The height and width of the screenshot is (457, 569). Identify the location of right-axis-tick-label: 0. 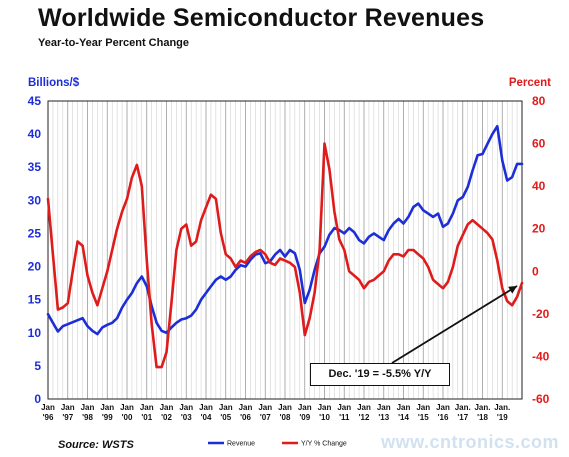
(535, 271).